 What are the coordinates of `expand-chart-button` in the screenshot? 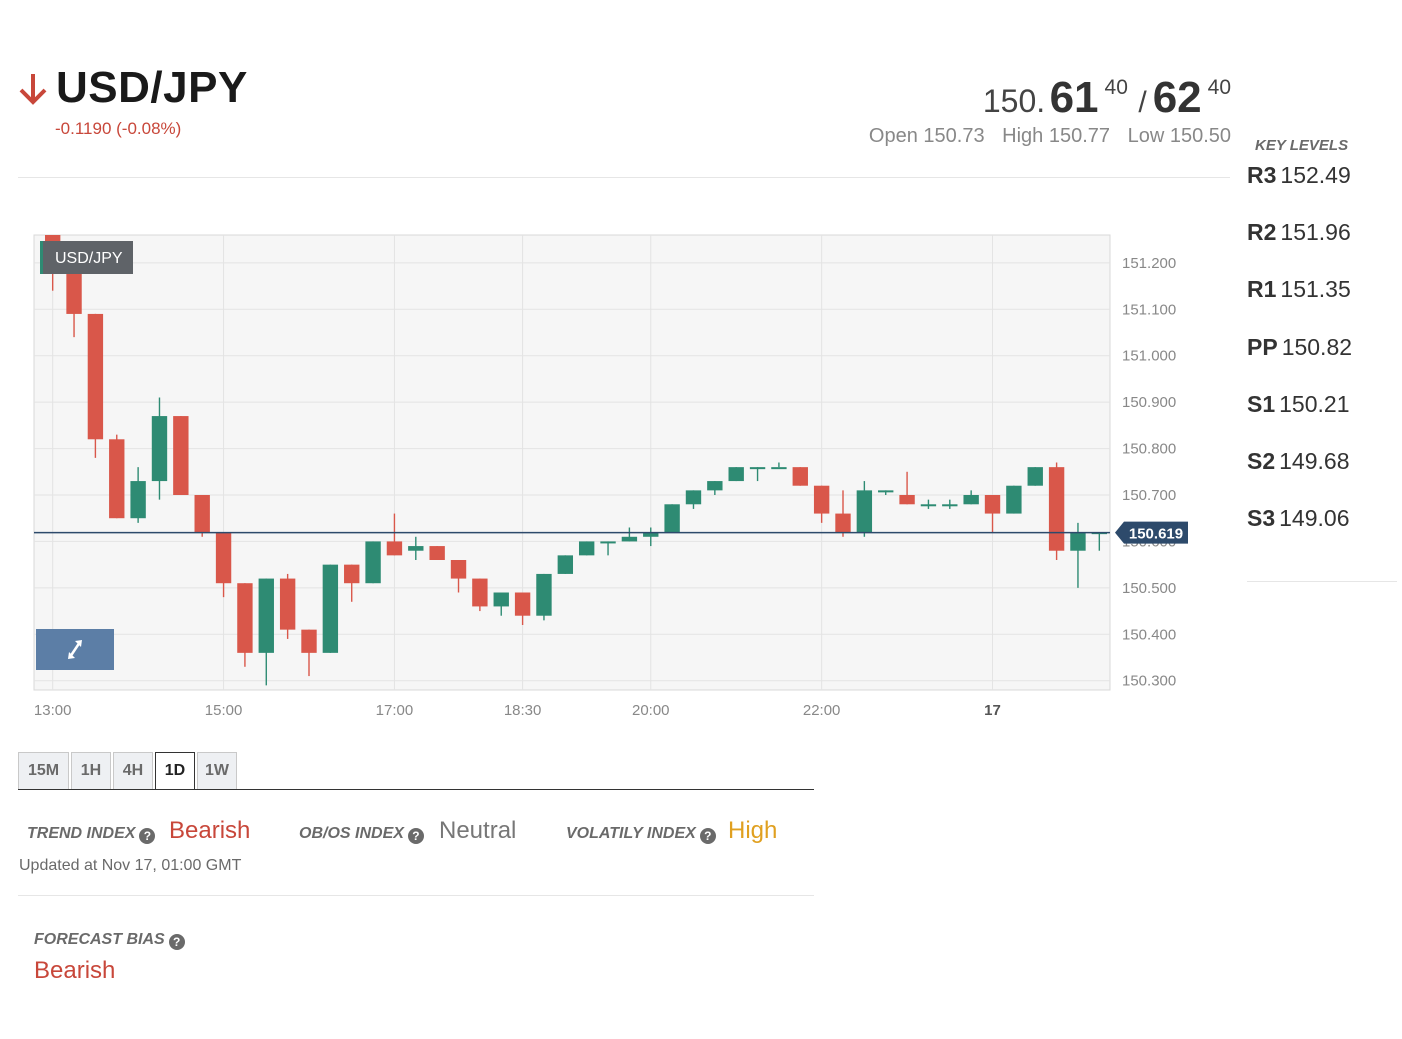 It's located at (75, 649).